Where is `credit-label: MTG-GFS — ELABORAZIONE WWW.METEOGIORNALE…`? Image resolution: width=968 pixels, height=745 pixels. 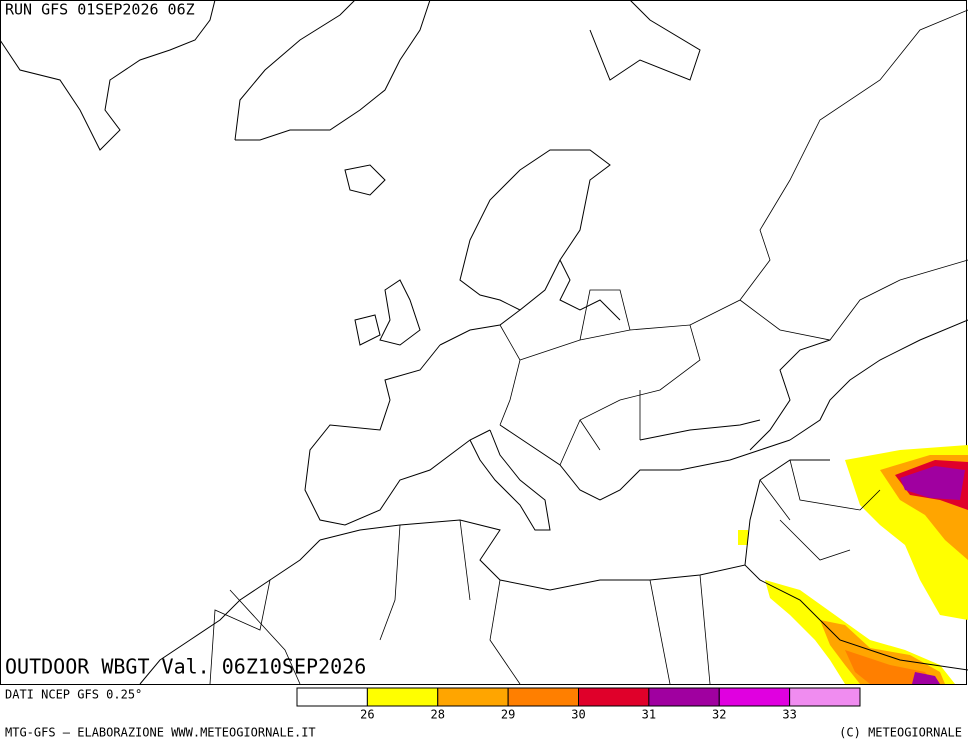
credit-label: MTG-GFS — ELABORAZIONE WWW.METEOGIORNALE… is located at coordinates (160, 733).